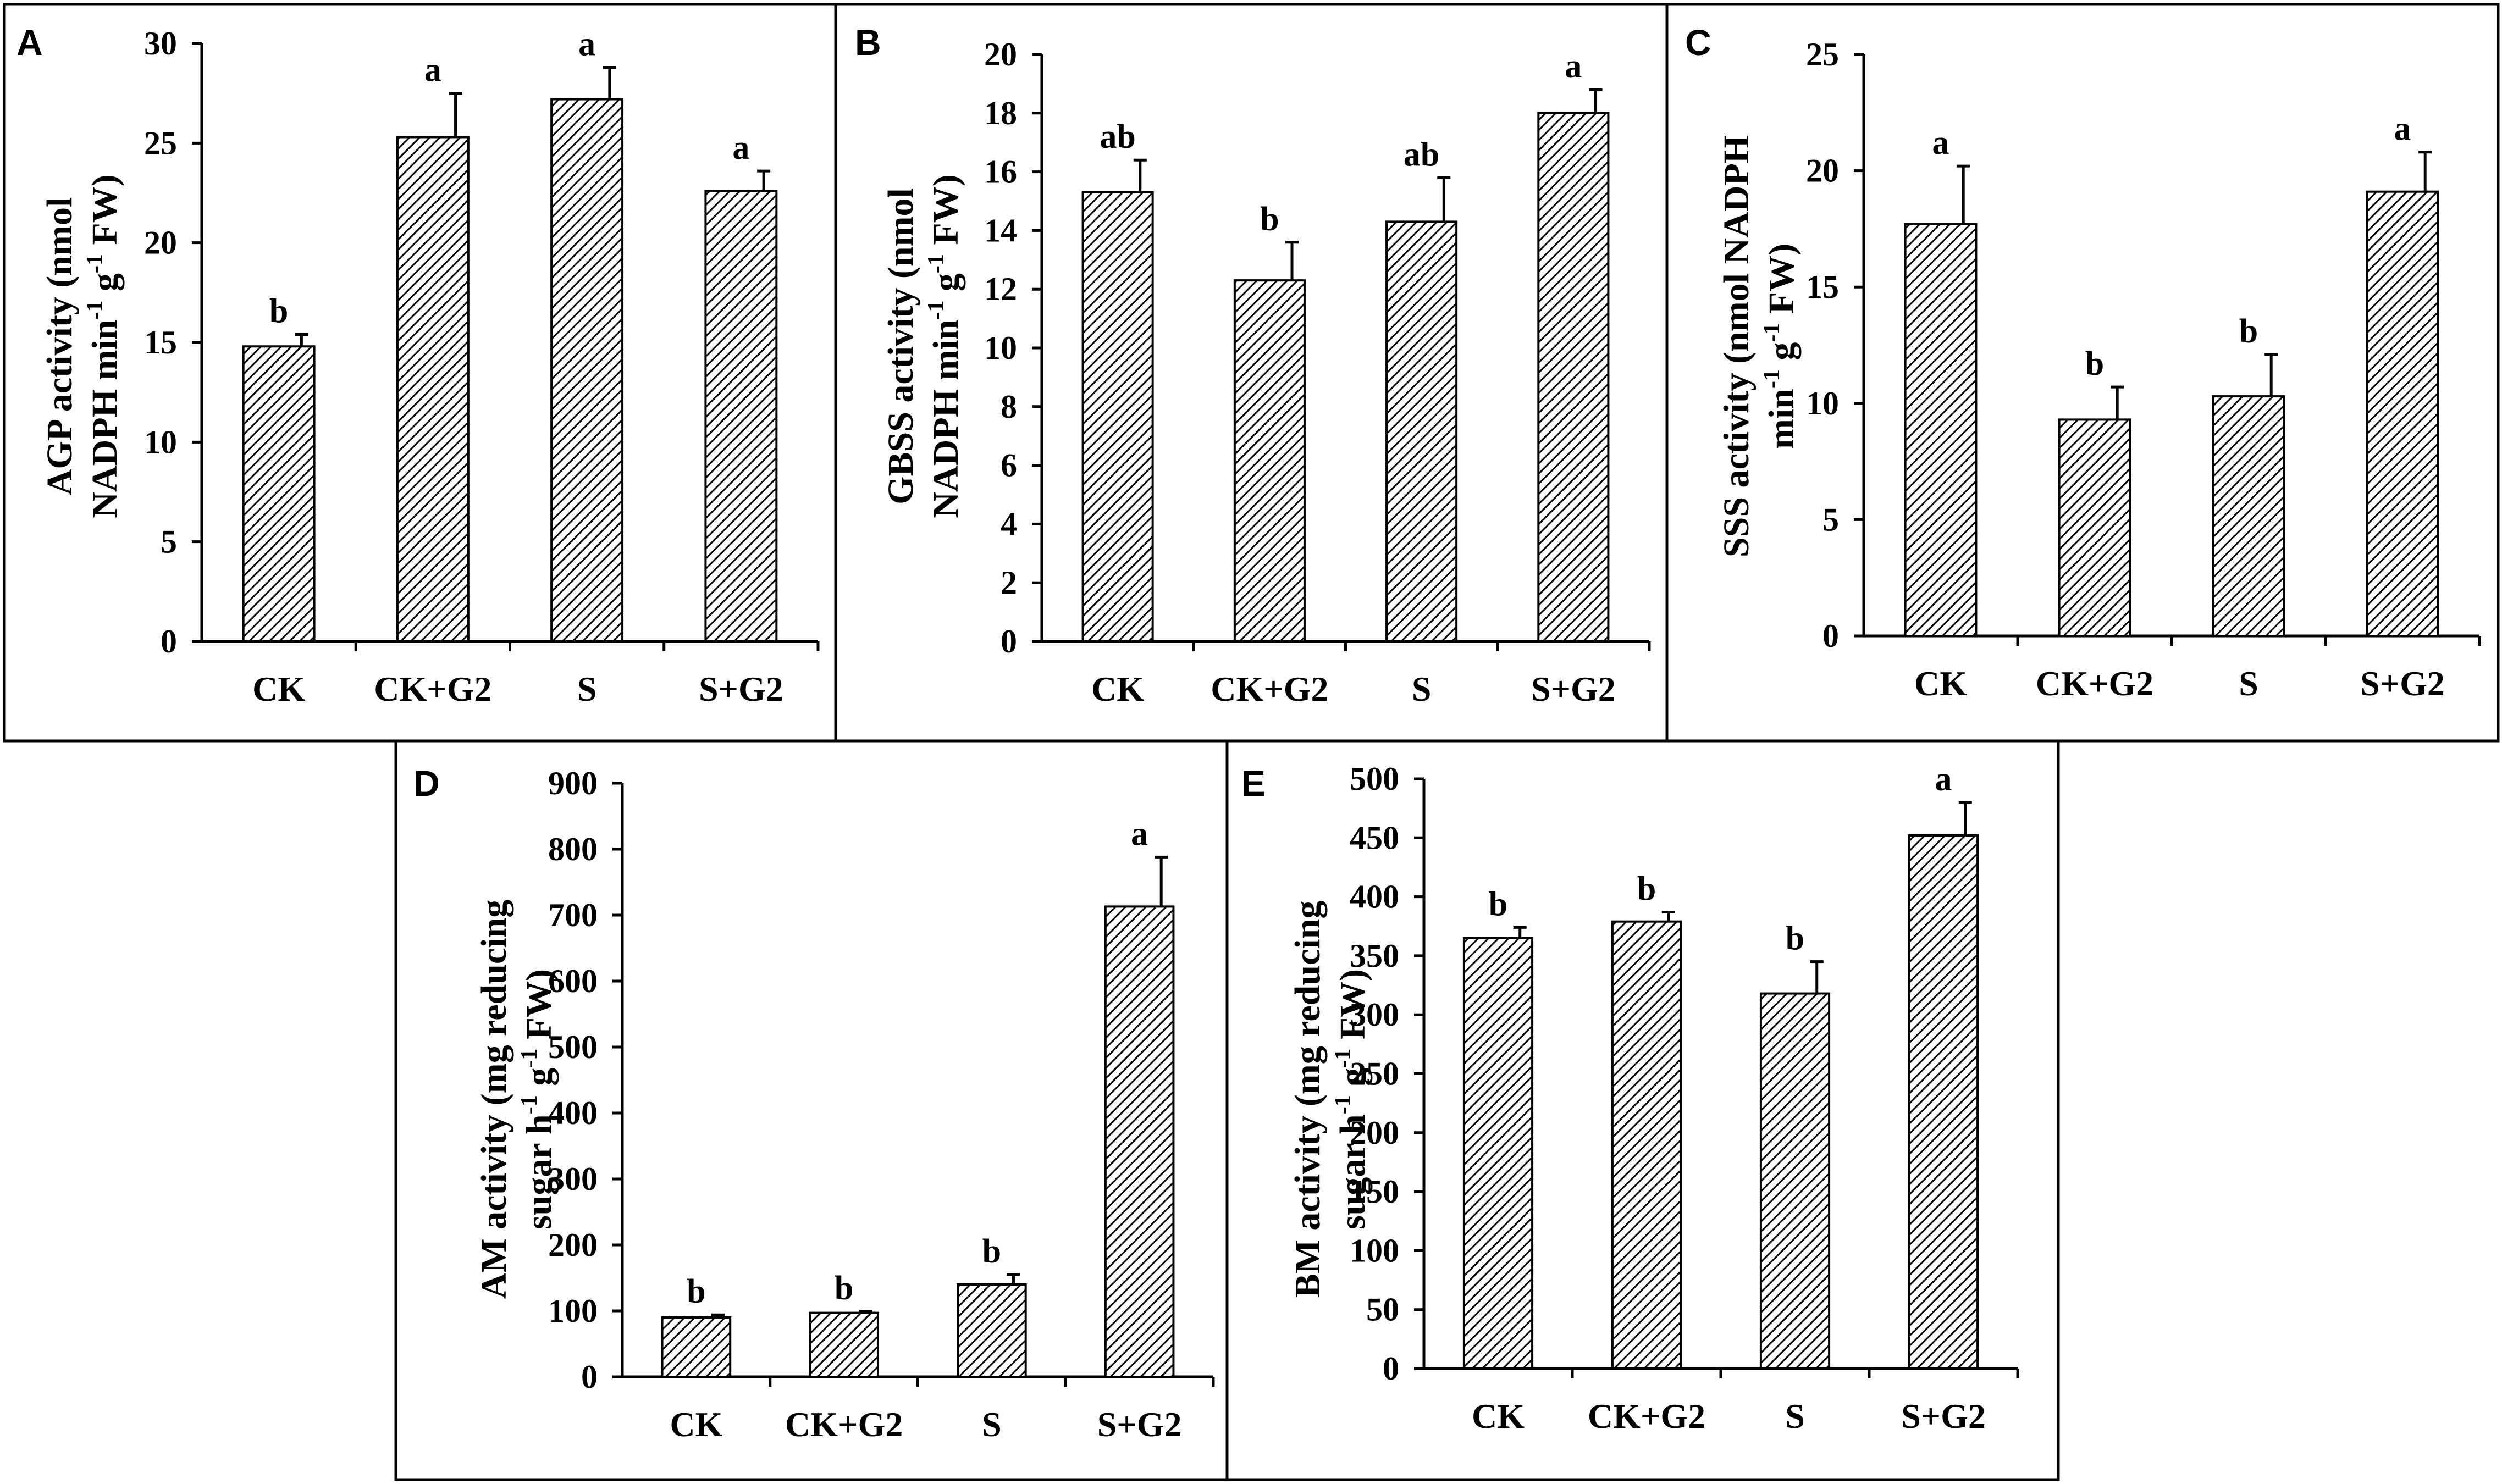 The height and width of the screenshot is (1484, 2502). Describe the element at coordinates (1009, 407) in the screenshot. I see `y-tick-label: 8` at that location.